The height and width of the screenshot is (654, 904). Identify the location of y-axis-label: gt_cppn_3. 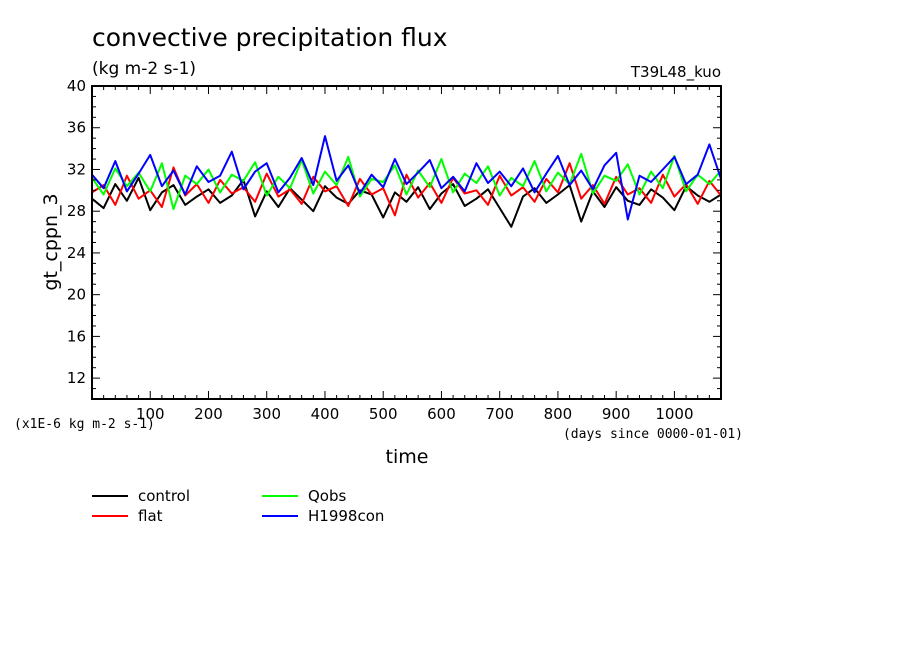
(51, 241).